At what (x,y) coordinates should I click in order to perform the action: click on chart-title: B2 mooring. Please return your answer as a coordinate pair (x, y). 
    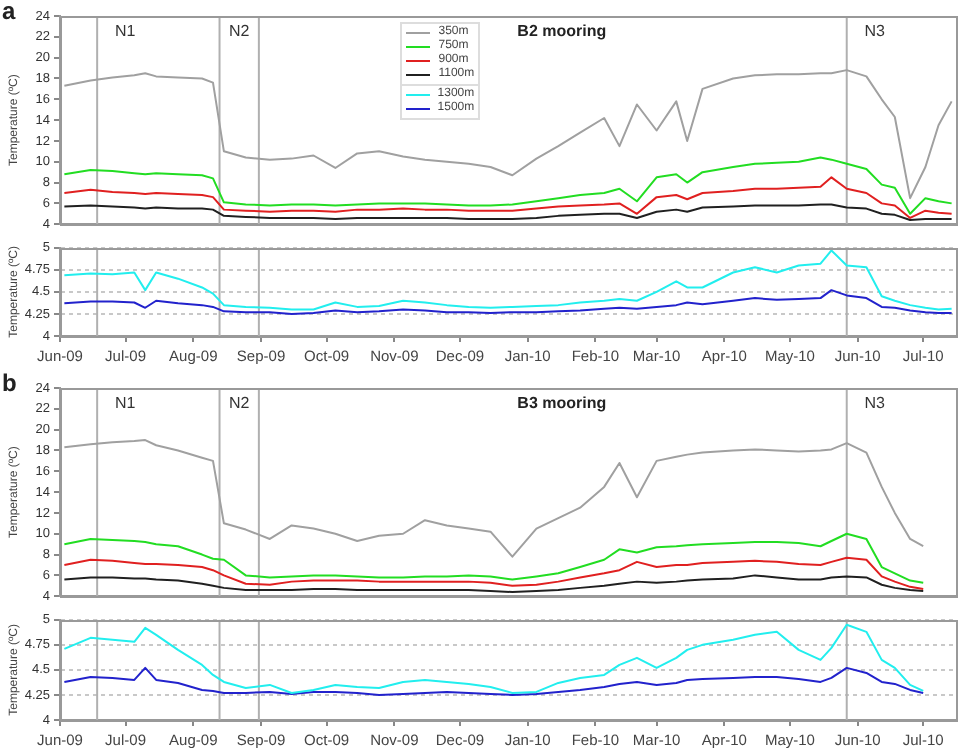
    Looking at the image, I should click on (562, 31).